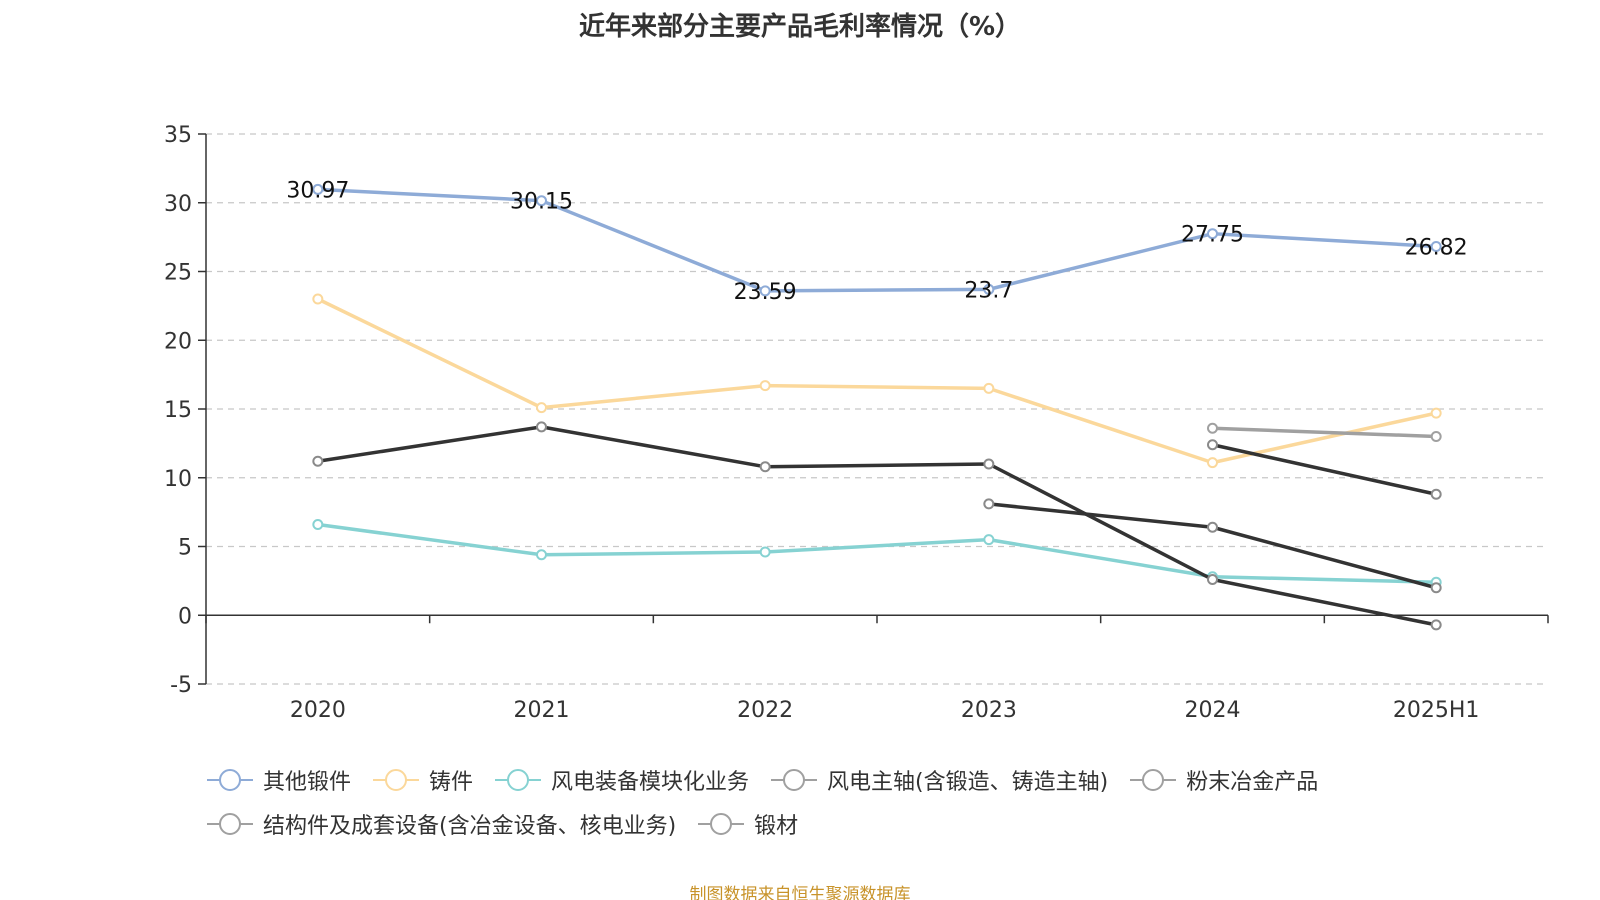 This screenshot has width=1600, height=900. What do you see at coordinates (765, 710) in the screenshot?
I see `x-tick-label: 2022` at bounding box center [765, 710].